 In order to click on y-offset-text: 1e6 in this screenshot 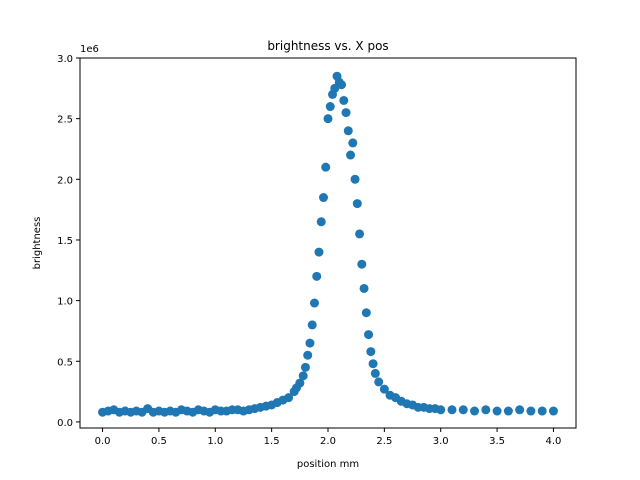, I will do `click(89, 49)`.